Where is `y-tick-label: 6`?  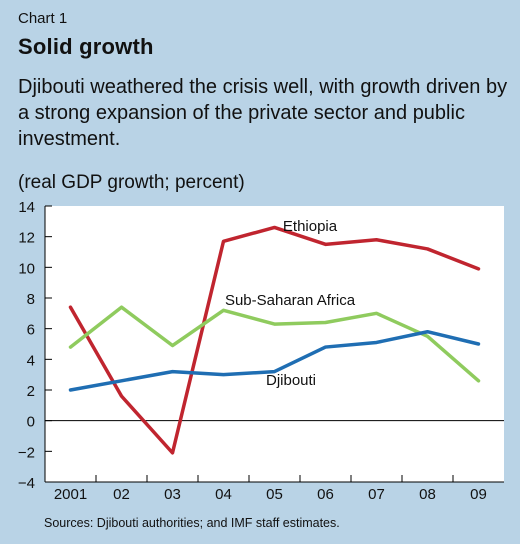
y-tick-label: 6 is located at coordinates (31, 330).